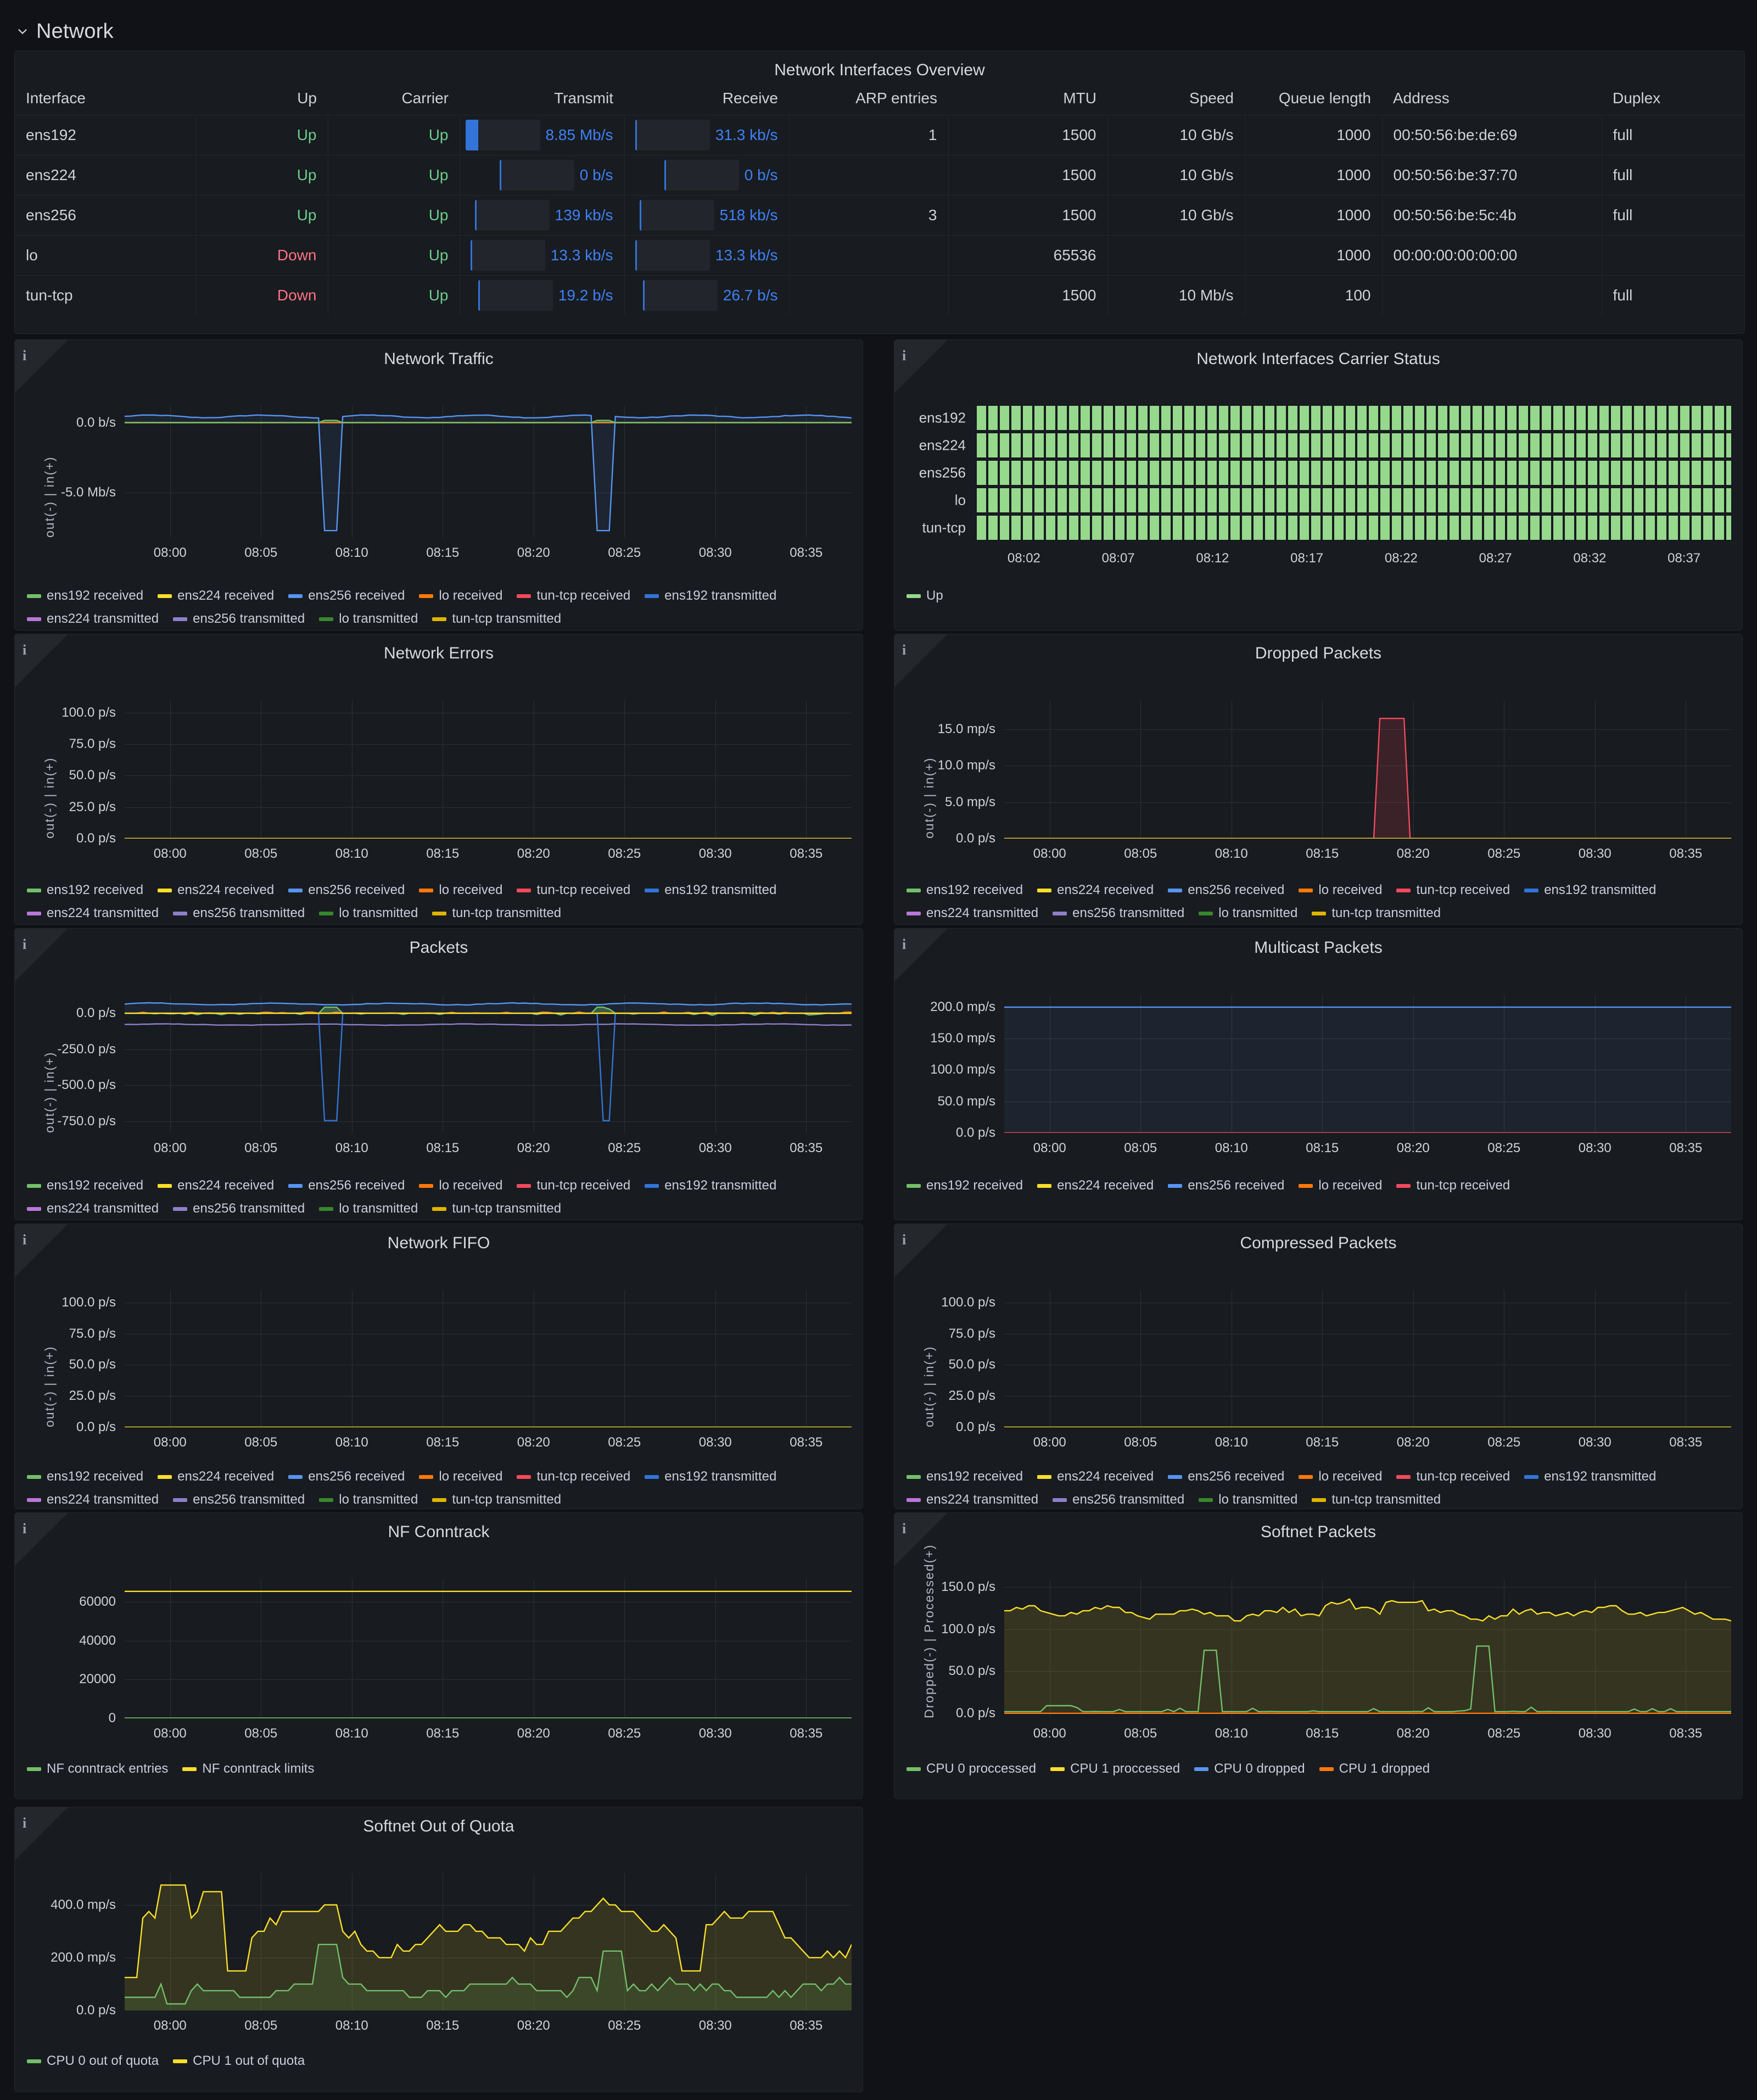 This screenshot has height=2100, width=1757. Describe the element at coordinates (1324, 98) in the screenshot. I see `table-header-queue-length: Queue length` at that location.